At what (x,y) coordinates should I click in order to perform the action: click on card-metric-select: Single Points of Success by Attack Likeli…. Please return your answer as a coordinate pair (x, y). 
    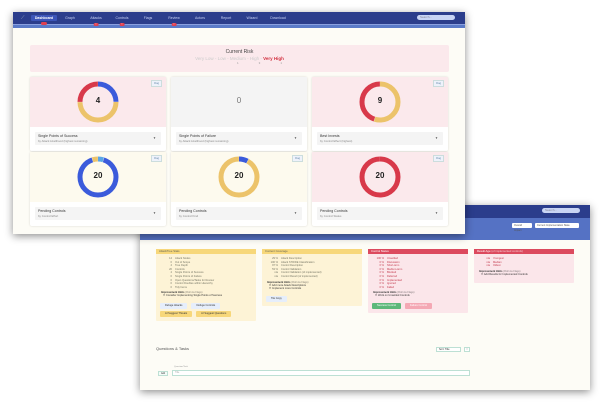
    Looking at the image, I should click on (98, 138).